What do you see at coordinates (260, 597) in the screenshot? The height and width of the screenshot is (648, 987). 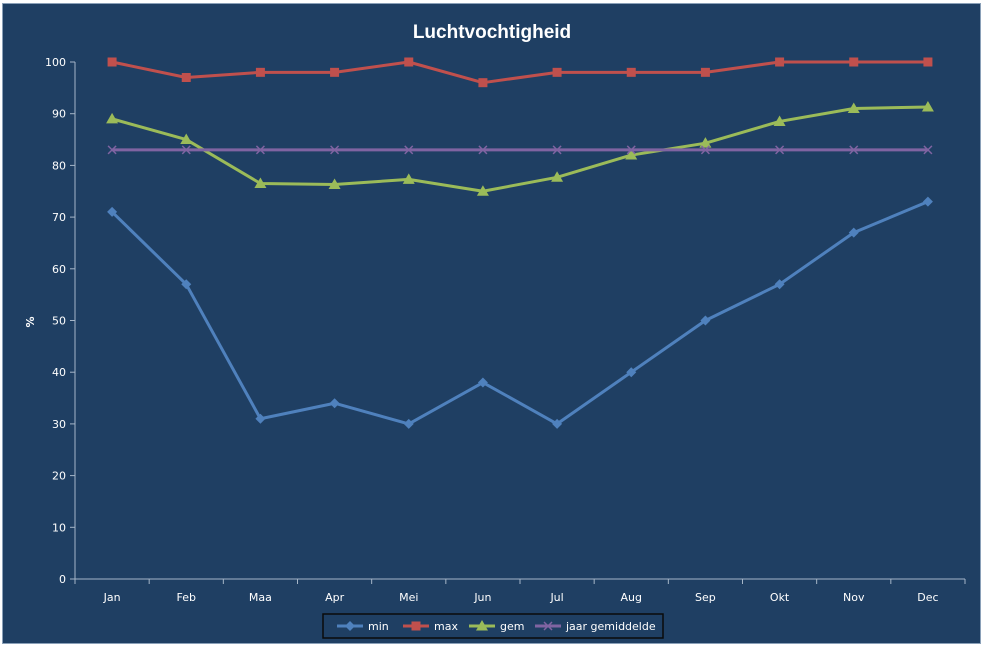 I see `x-tick-label: Maa` at bounding box center [260, 597].